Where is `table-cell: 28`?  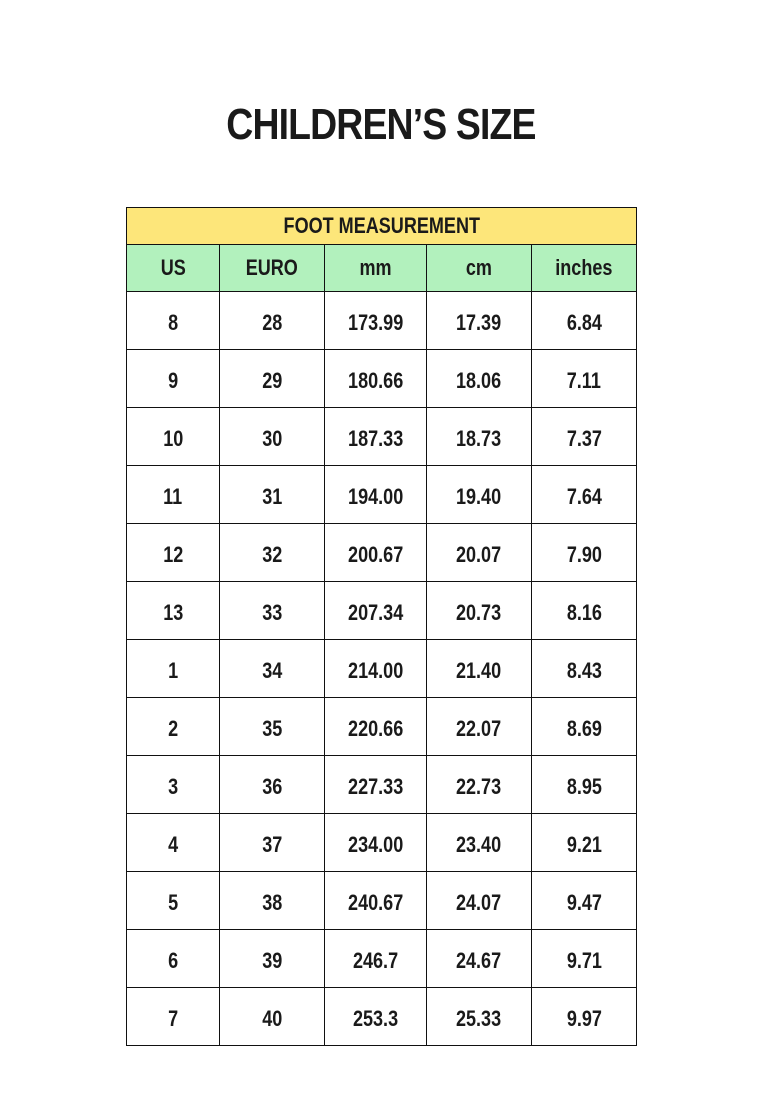
table-cell: 28 is located at coordinates (272, 320).